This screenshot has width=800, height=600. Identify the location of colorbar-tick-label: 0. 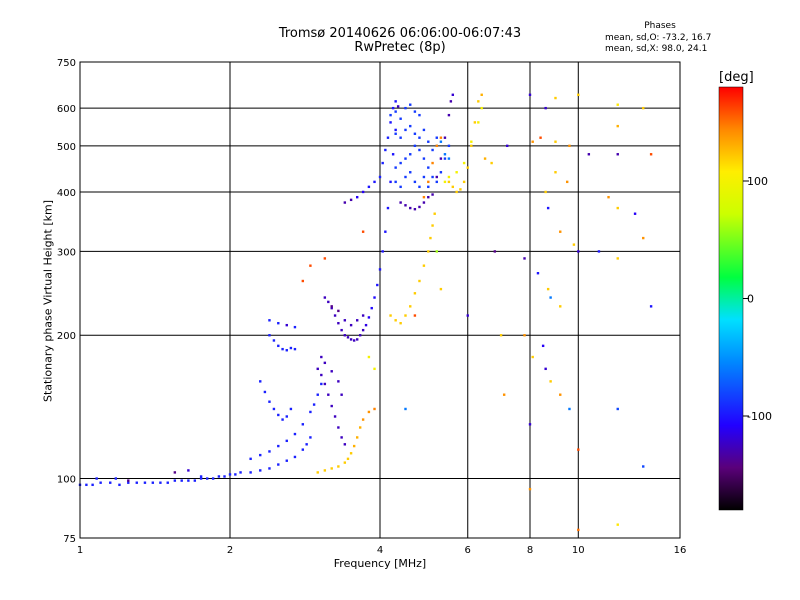
(750, 299).